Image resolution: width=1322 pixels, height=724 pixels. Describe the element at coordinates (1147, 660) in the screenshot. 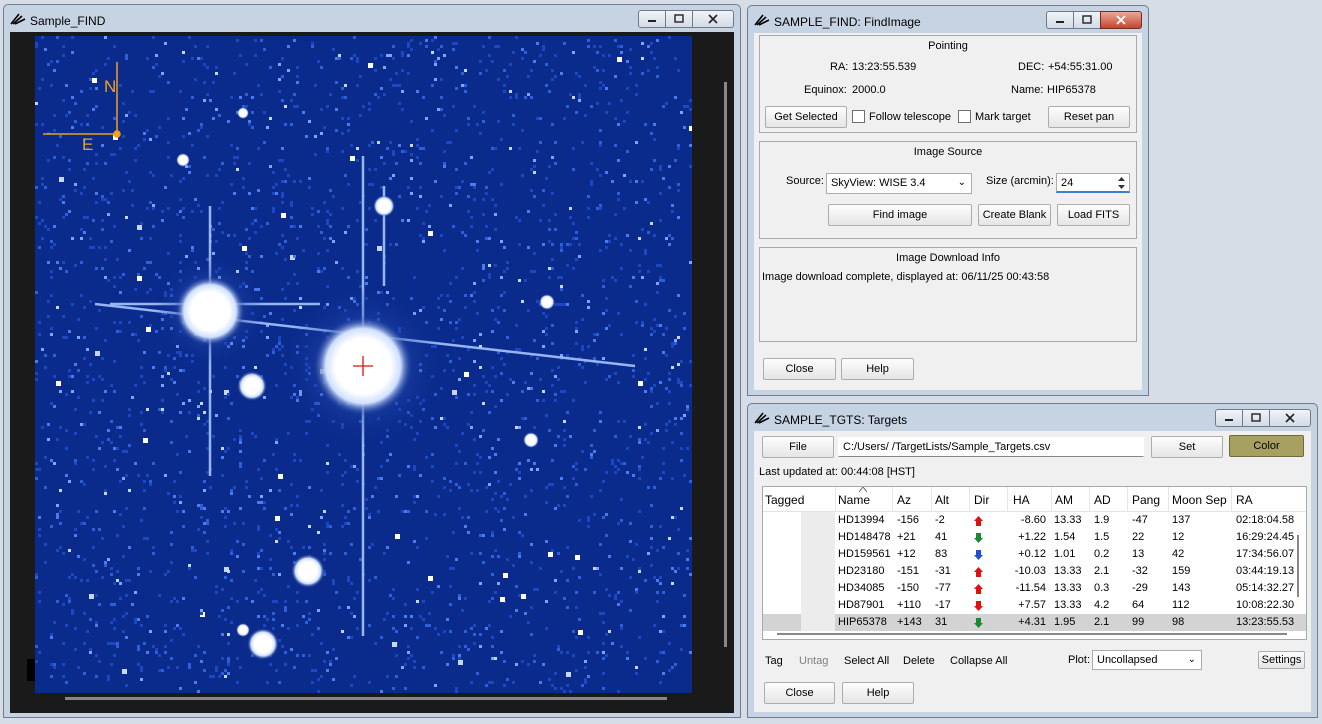

I see `plot-select: Uncollapsed ⌄` at that location.